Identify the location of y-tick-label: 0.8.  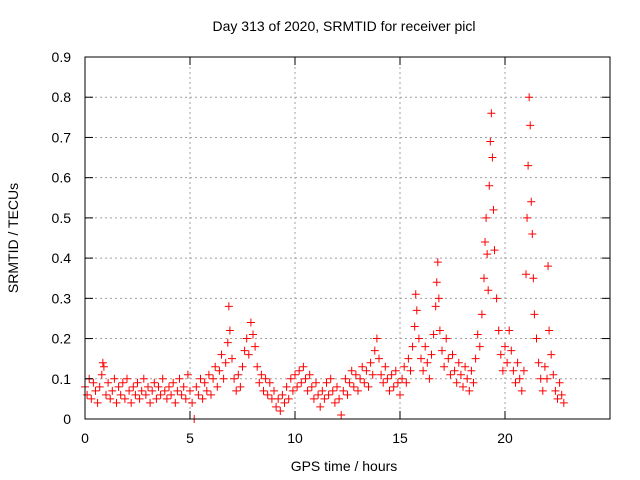
(62, 97).